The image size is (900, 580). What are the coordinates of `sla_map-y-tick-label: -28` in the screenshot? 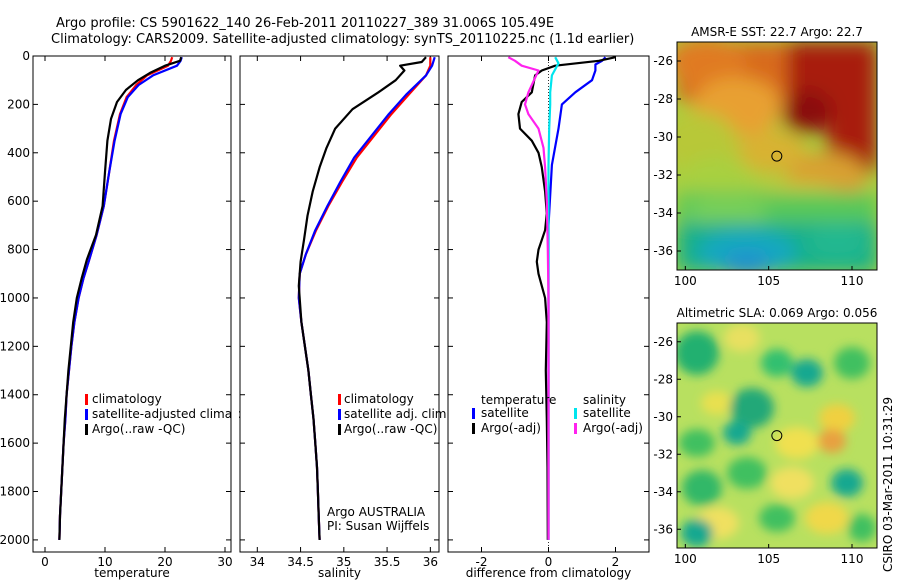 It's located at (663, 379).